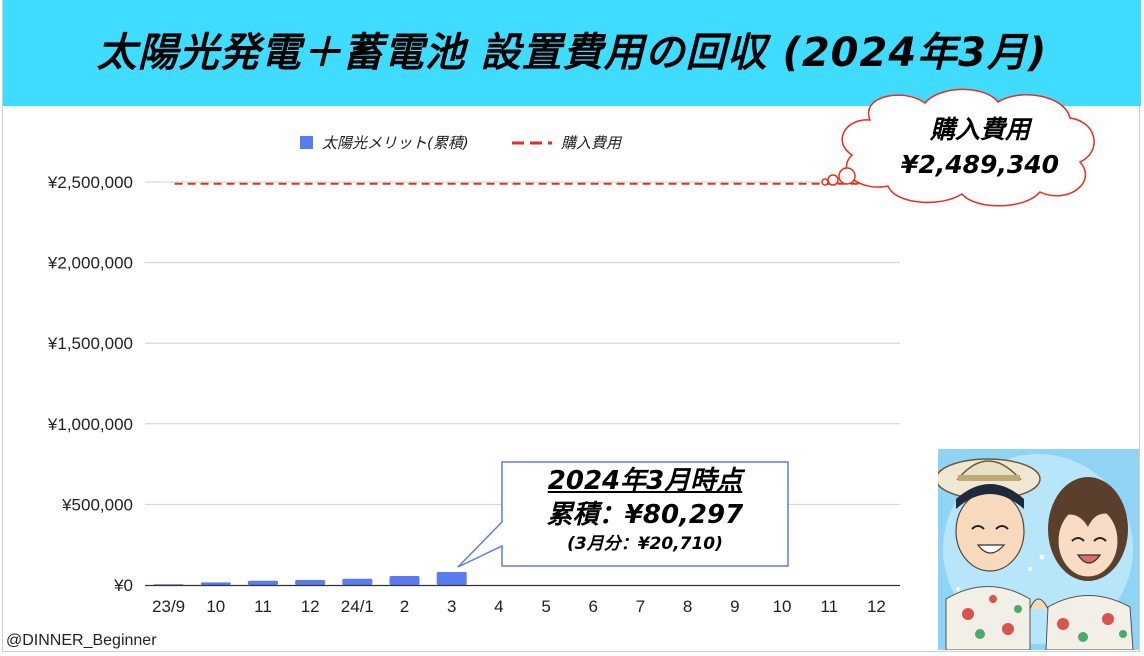 The width and height of the screenshot is (1144, 656). I want to click on x-axis-labels: 23/9 10 11 12 24/1 2 3 4 5 6 7 8 9 10 11 12, so click(519, 606).